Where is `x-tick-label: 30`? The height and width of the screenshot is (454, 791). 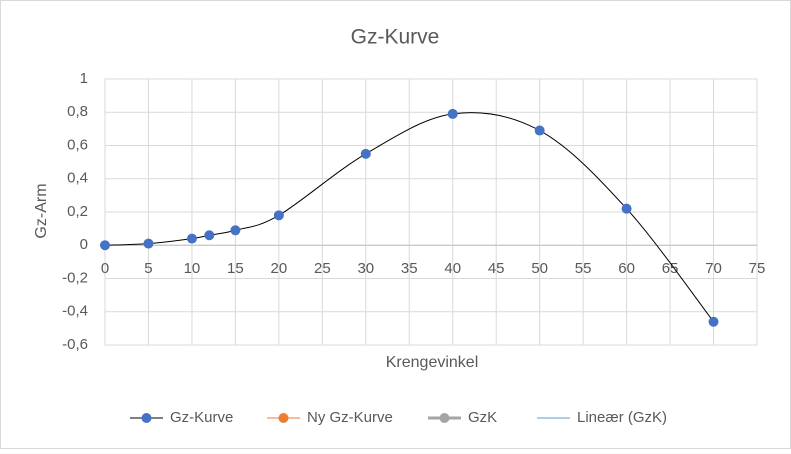 x-tick-label: 30 is located at coordinates (365, 268).